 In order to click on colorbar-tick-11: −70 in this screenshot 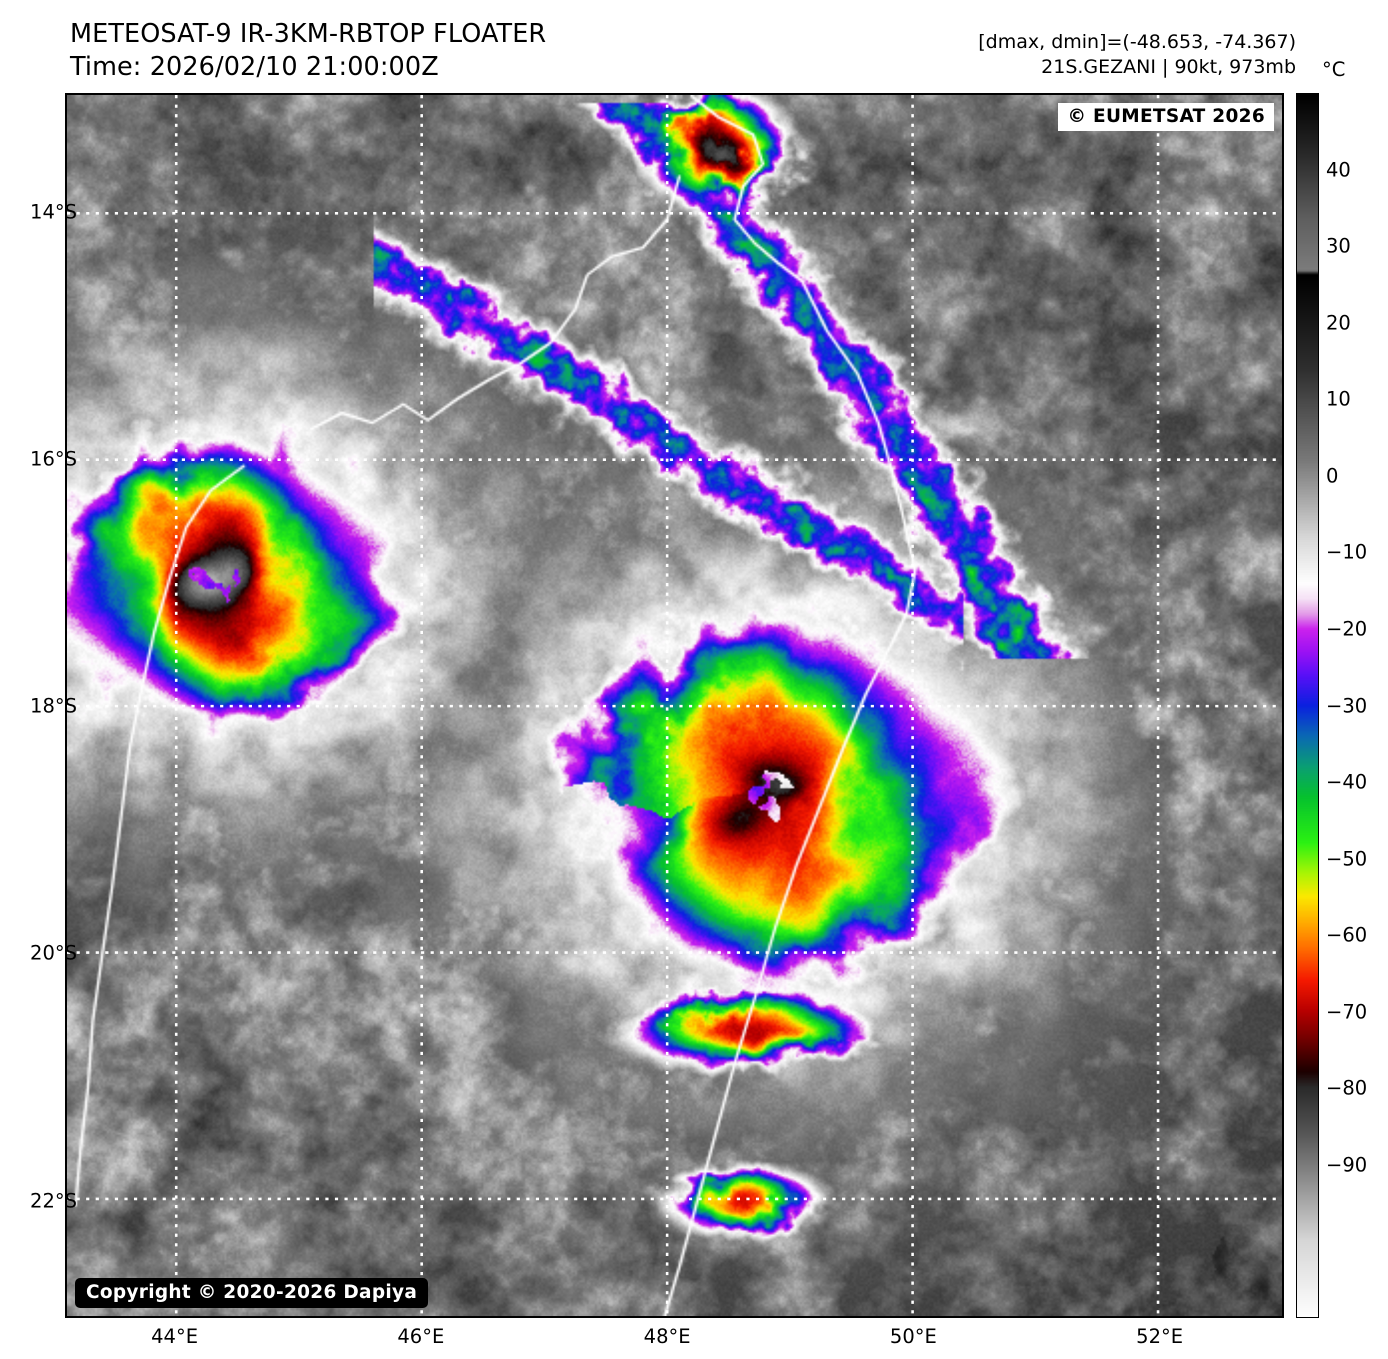, I will do `click(1347, 1012)`.